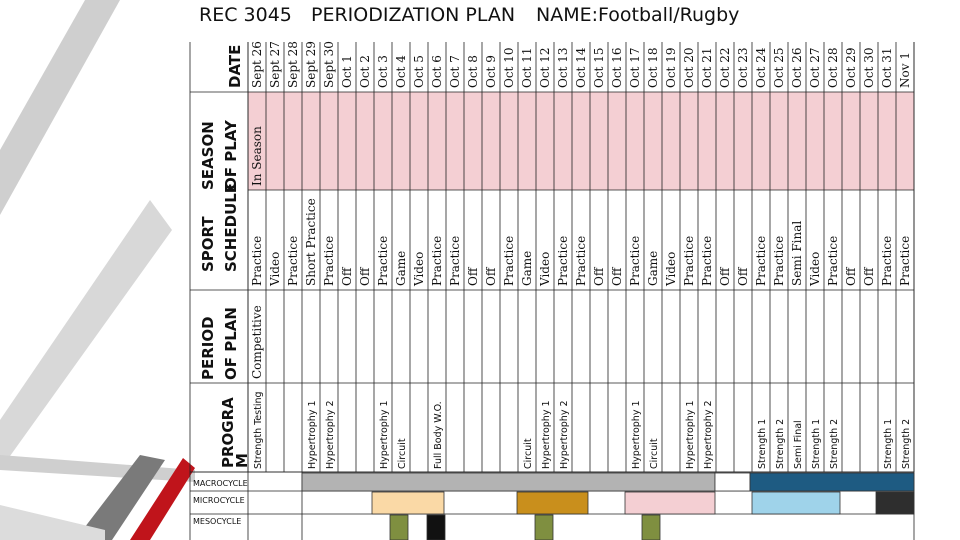  Describe the element at coordinates (293, 64) in the screenshot. I see `date-cell: Sept 28` at that location.